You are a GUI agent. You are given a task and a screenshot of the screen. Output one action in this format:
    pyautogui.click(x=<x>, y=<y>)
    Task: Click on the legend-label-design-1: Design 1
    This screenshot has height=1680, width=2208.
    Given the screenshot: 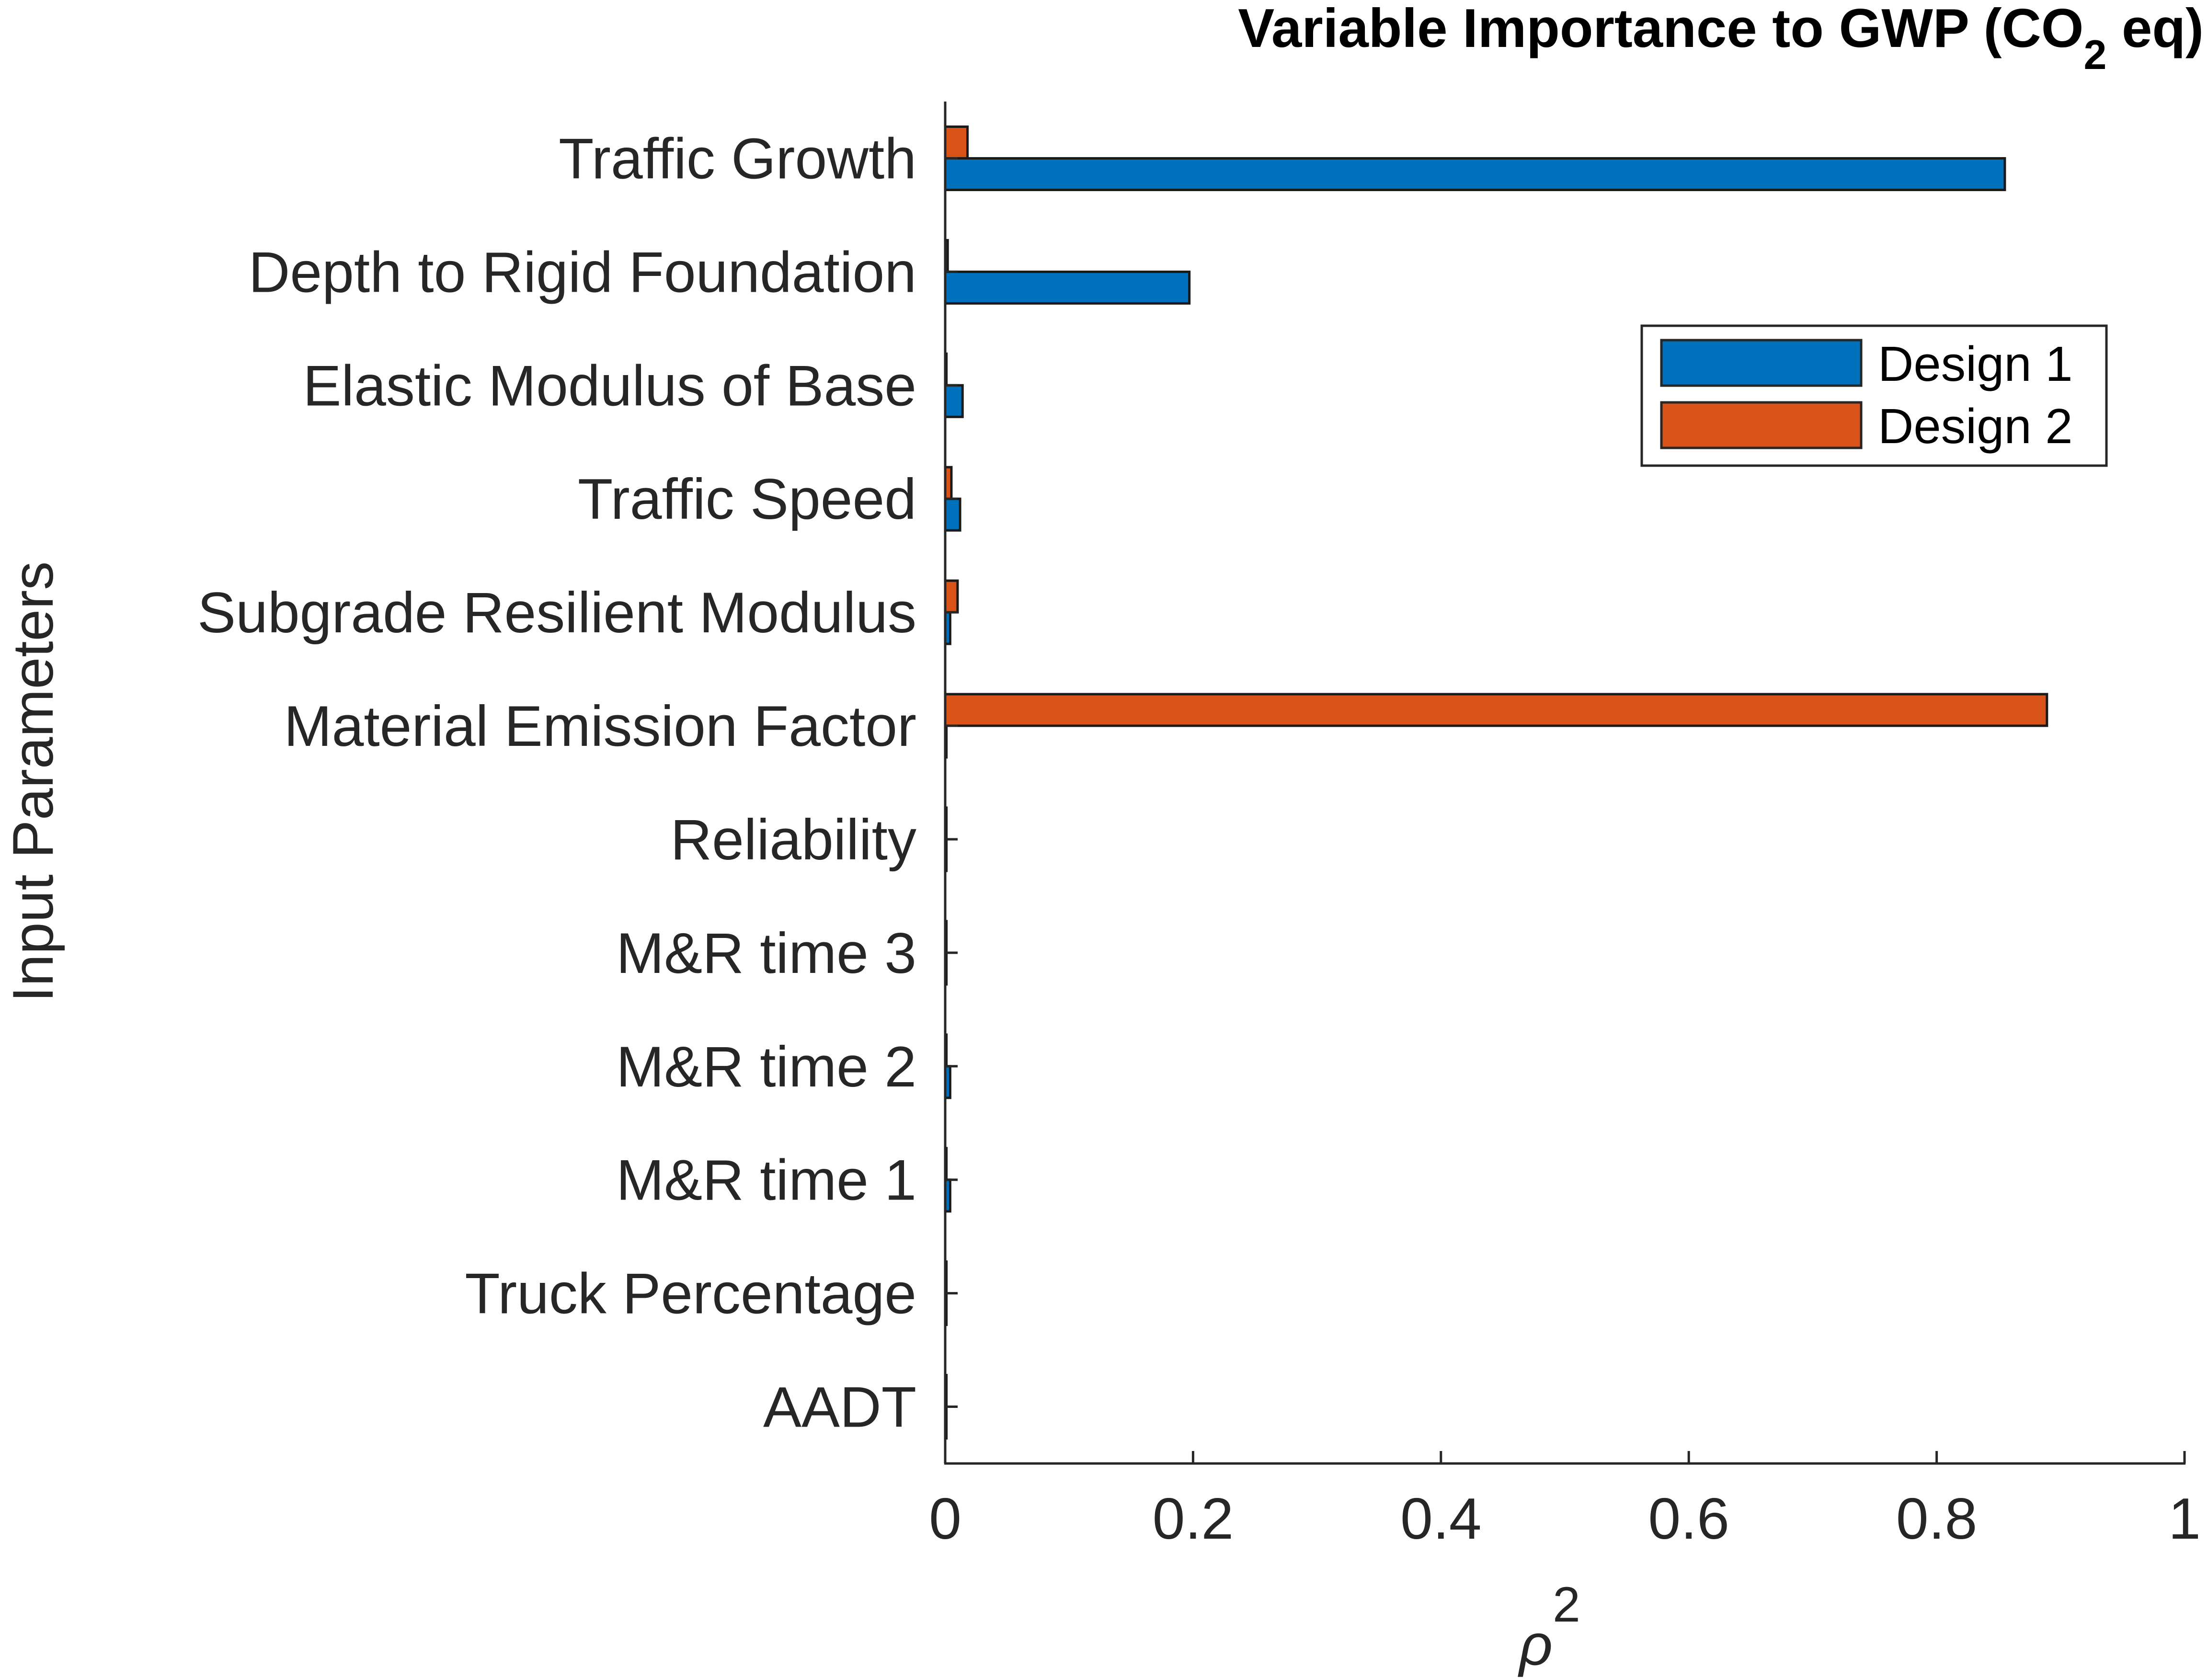 What is the action you would take?
    pyautogui.click(x=1975, y=363)
    